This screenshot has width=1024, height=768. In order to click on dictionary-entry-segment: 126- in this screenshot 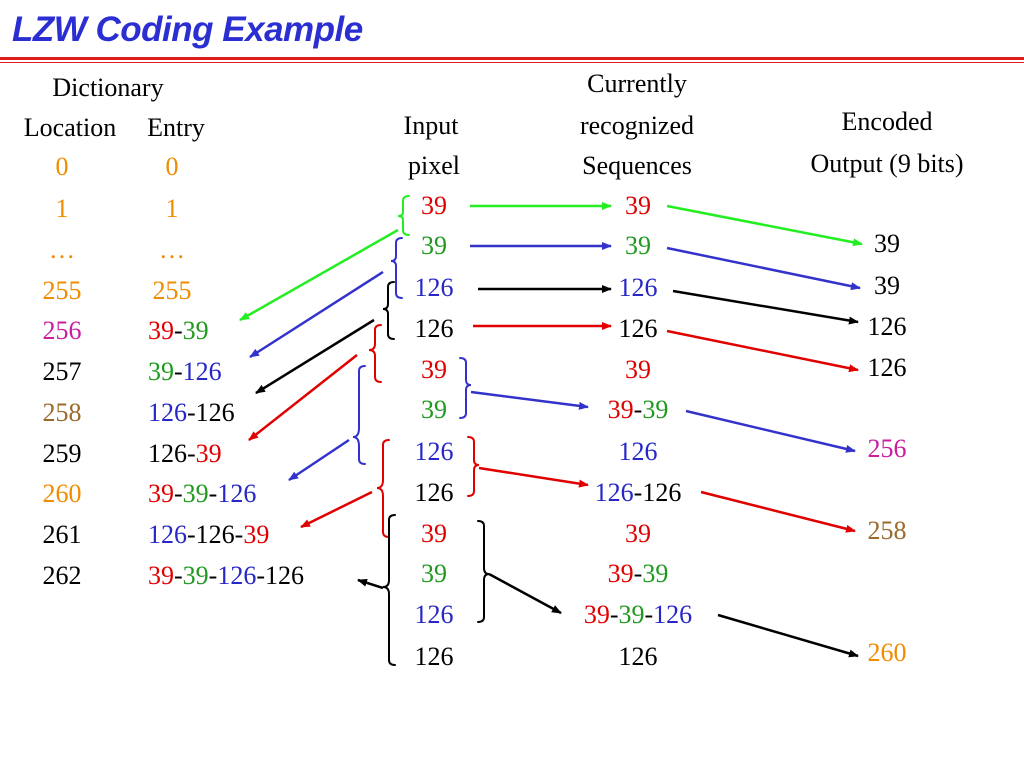, I will do `click(172, 453)`.